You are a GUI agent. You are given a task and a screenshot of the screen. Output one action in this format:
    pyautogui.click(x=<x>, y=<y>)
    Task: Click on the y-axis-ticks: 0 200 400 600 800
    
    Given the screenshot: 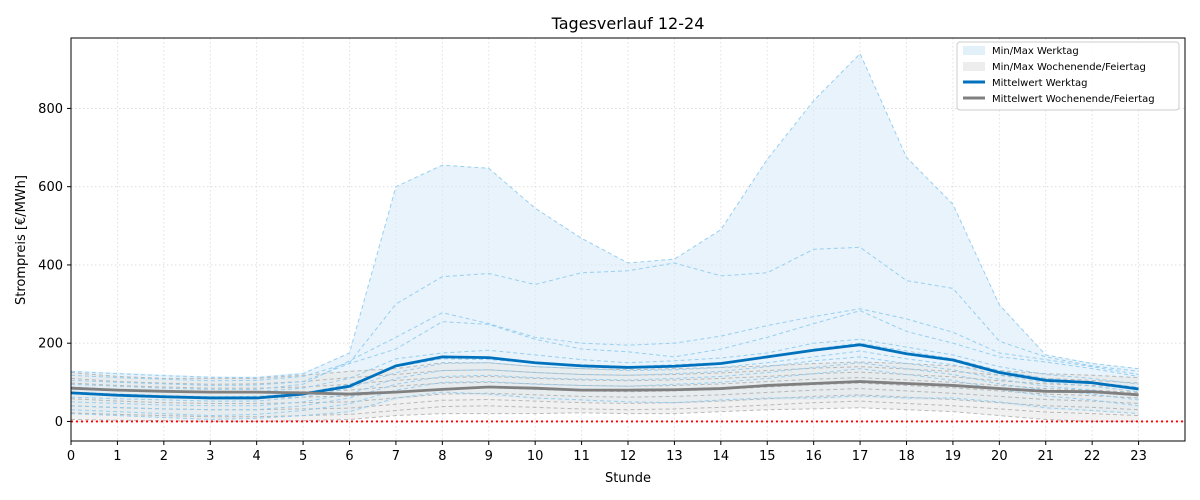 What is the action you would take?
    pyautogui.click(x=54, y=266)
    